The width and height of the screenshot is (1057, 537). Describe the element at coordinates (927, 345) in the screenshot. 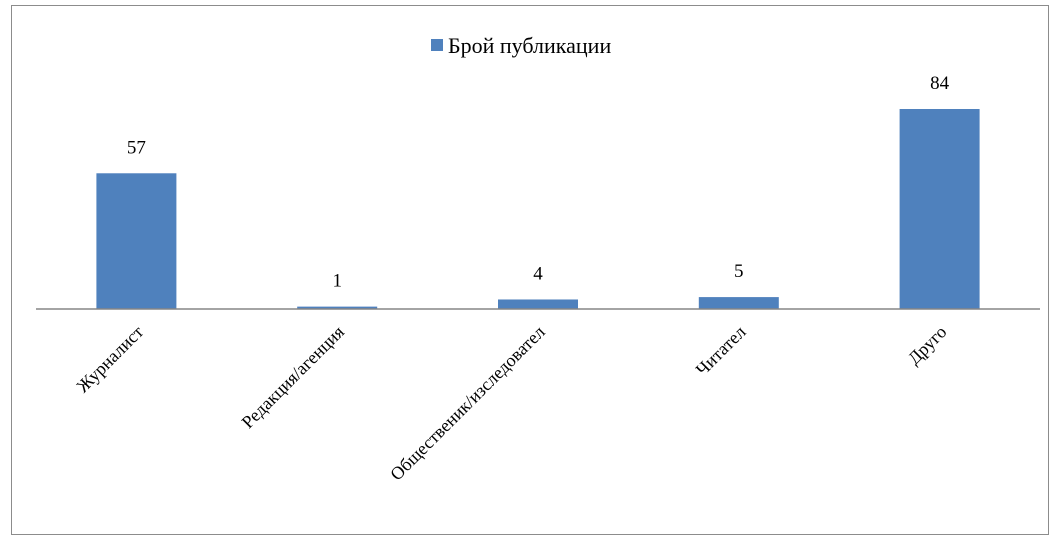

I see `category-label-4: Друго` at that location.